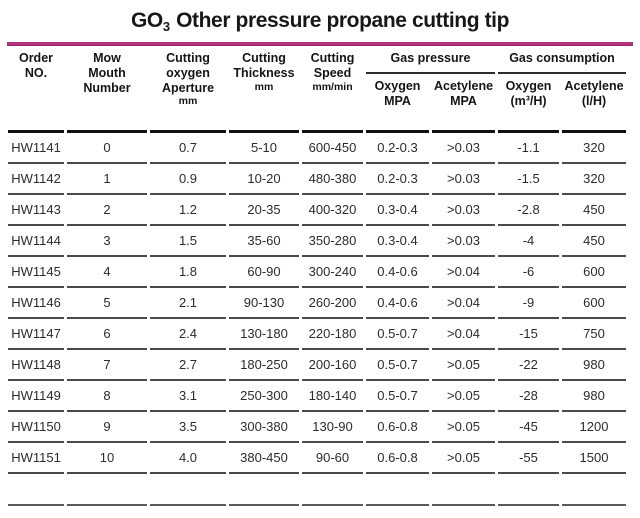  I want to click on cell-oxygen-consumption: -55, so click(528, 458).